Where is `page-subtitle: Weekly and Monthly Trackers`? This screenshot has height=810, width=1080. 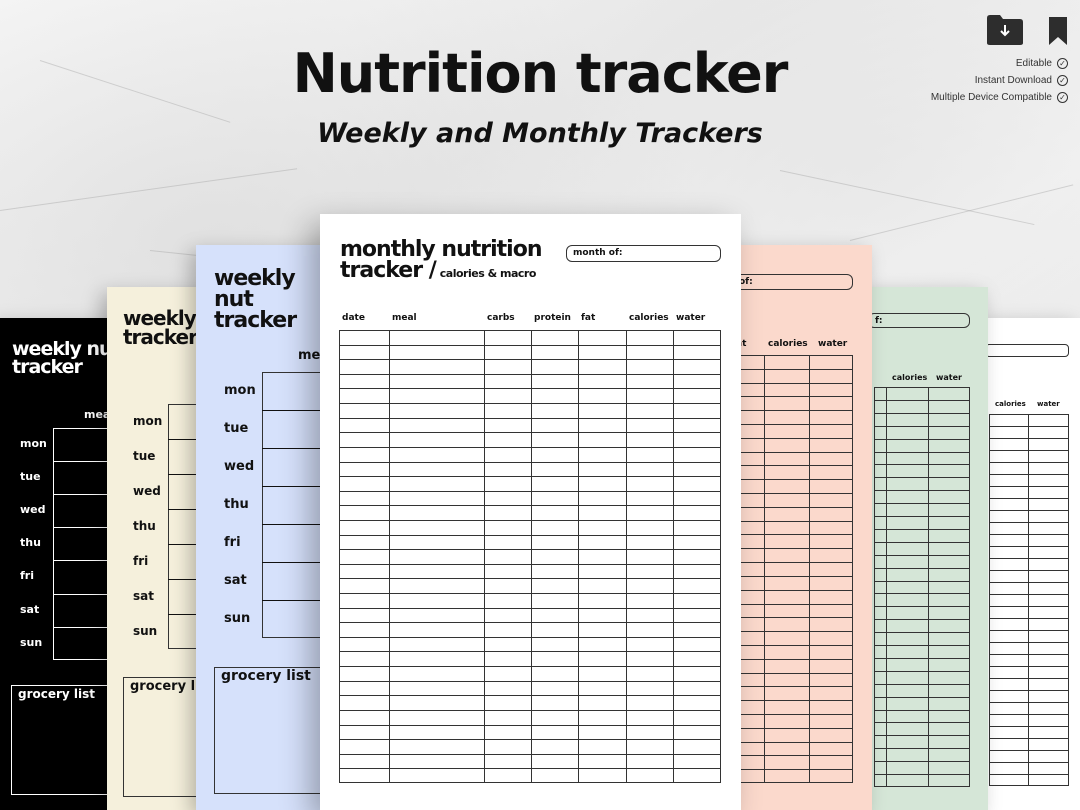 page-subtitle: Weekly and Monthly Trackers is located at coordinates (540, 133).